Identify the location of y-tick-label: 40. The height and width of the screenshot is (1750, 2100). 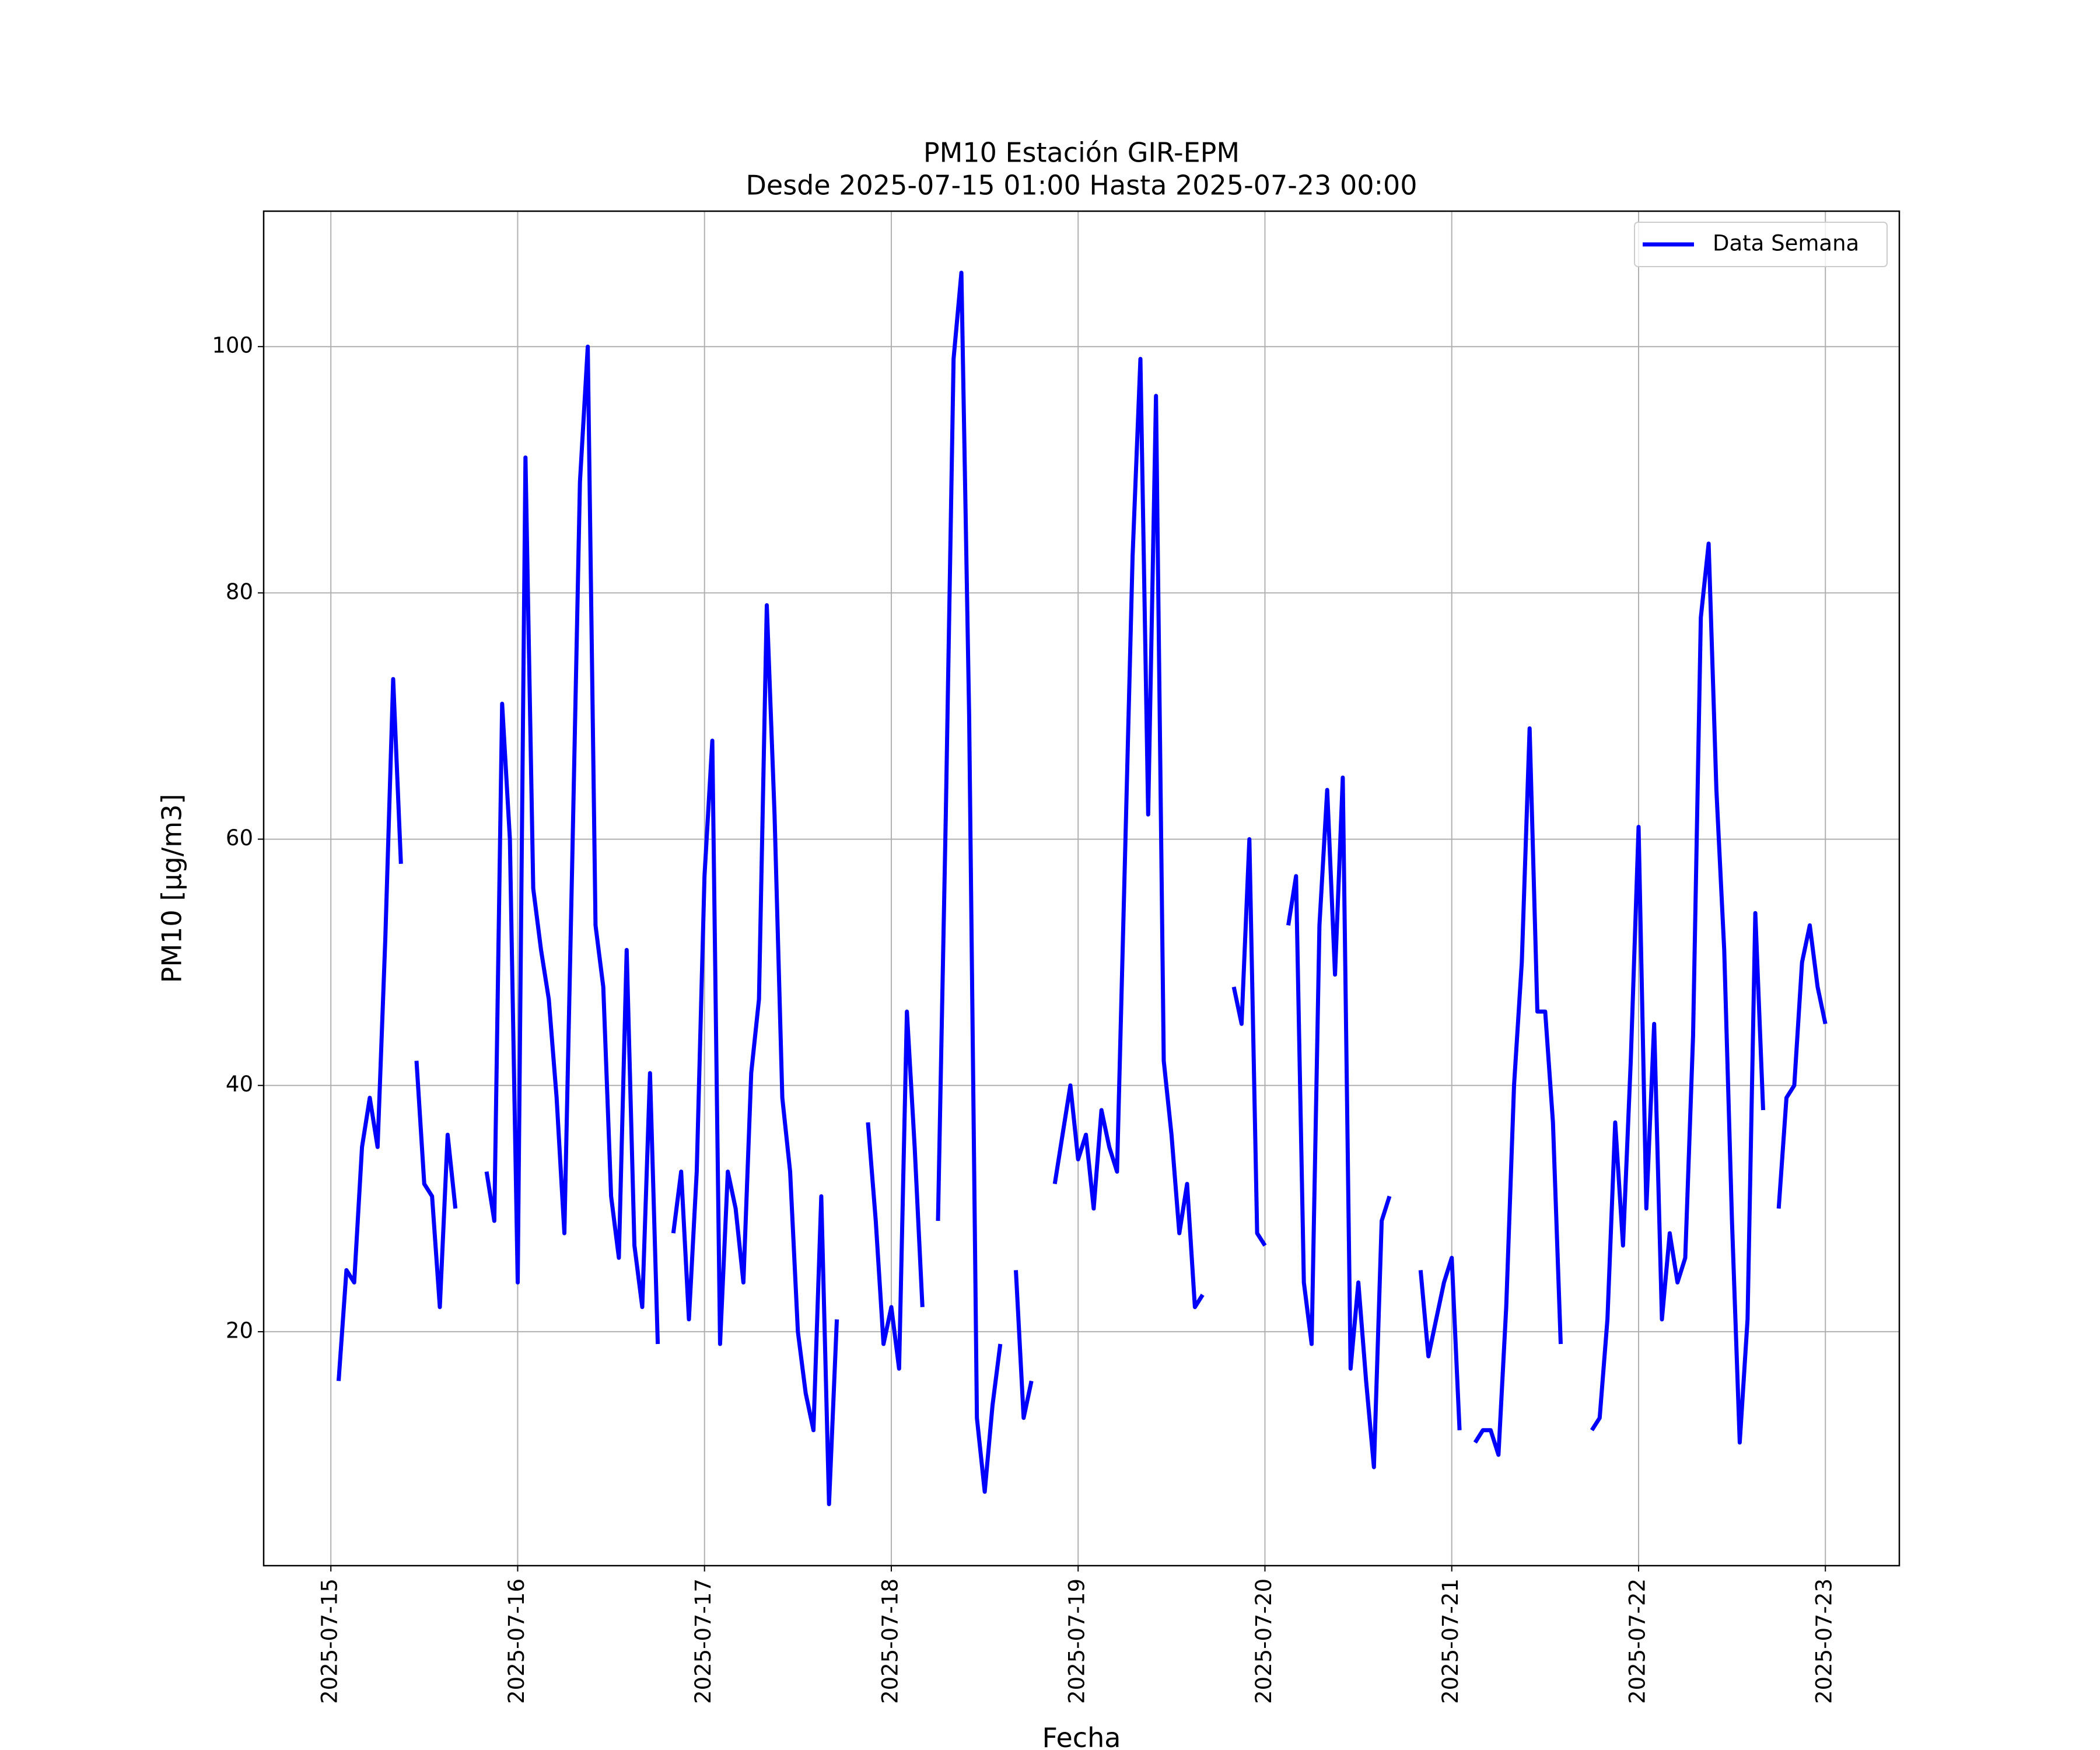
(239, 1084).